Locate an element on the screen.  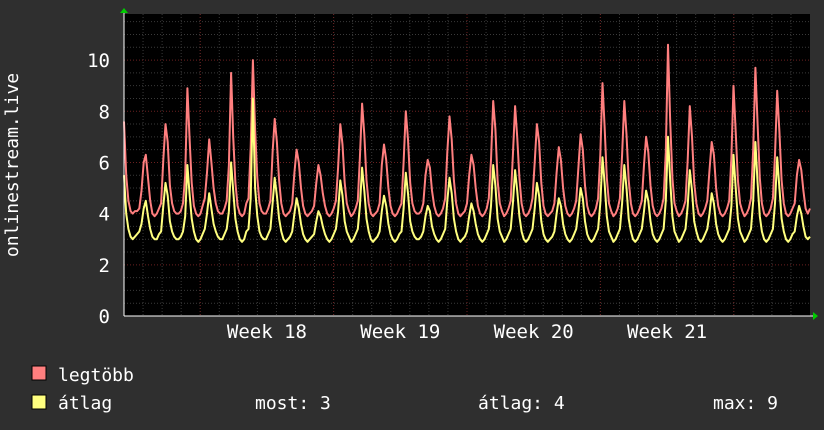
y-tick-label: 2 is located at coordinates (104, 266).